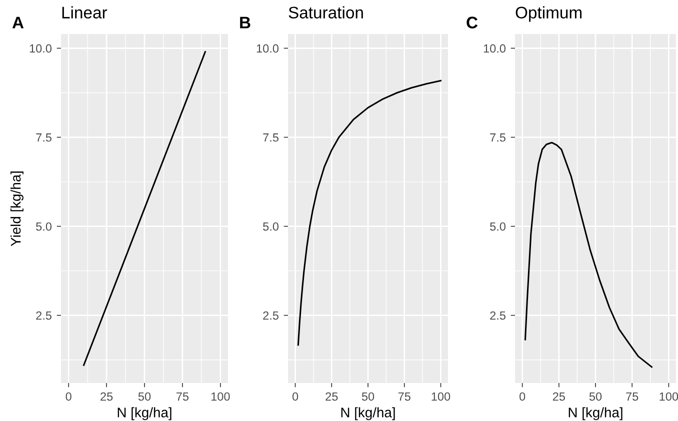 This screenshot has width=678, height=421. I want to click on chart-title: Linear, so click(85, 12).